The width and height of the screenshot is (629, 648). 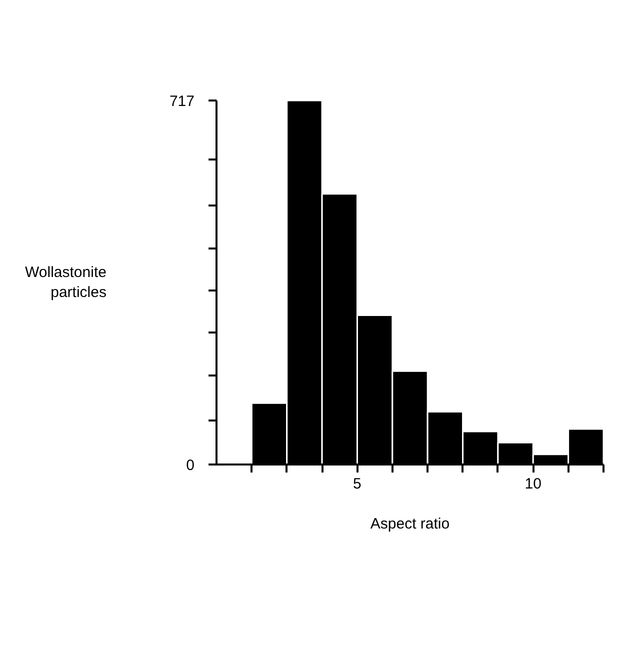 What do you see at coordinates (65, 283) in the screenshot?
I see `y-axis-title: Wollastonite particles` at bounding box center [65, 283].